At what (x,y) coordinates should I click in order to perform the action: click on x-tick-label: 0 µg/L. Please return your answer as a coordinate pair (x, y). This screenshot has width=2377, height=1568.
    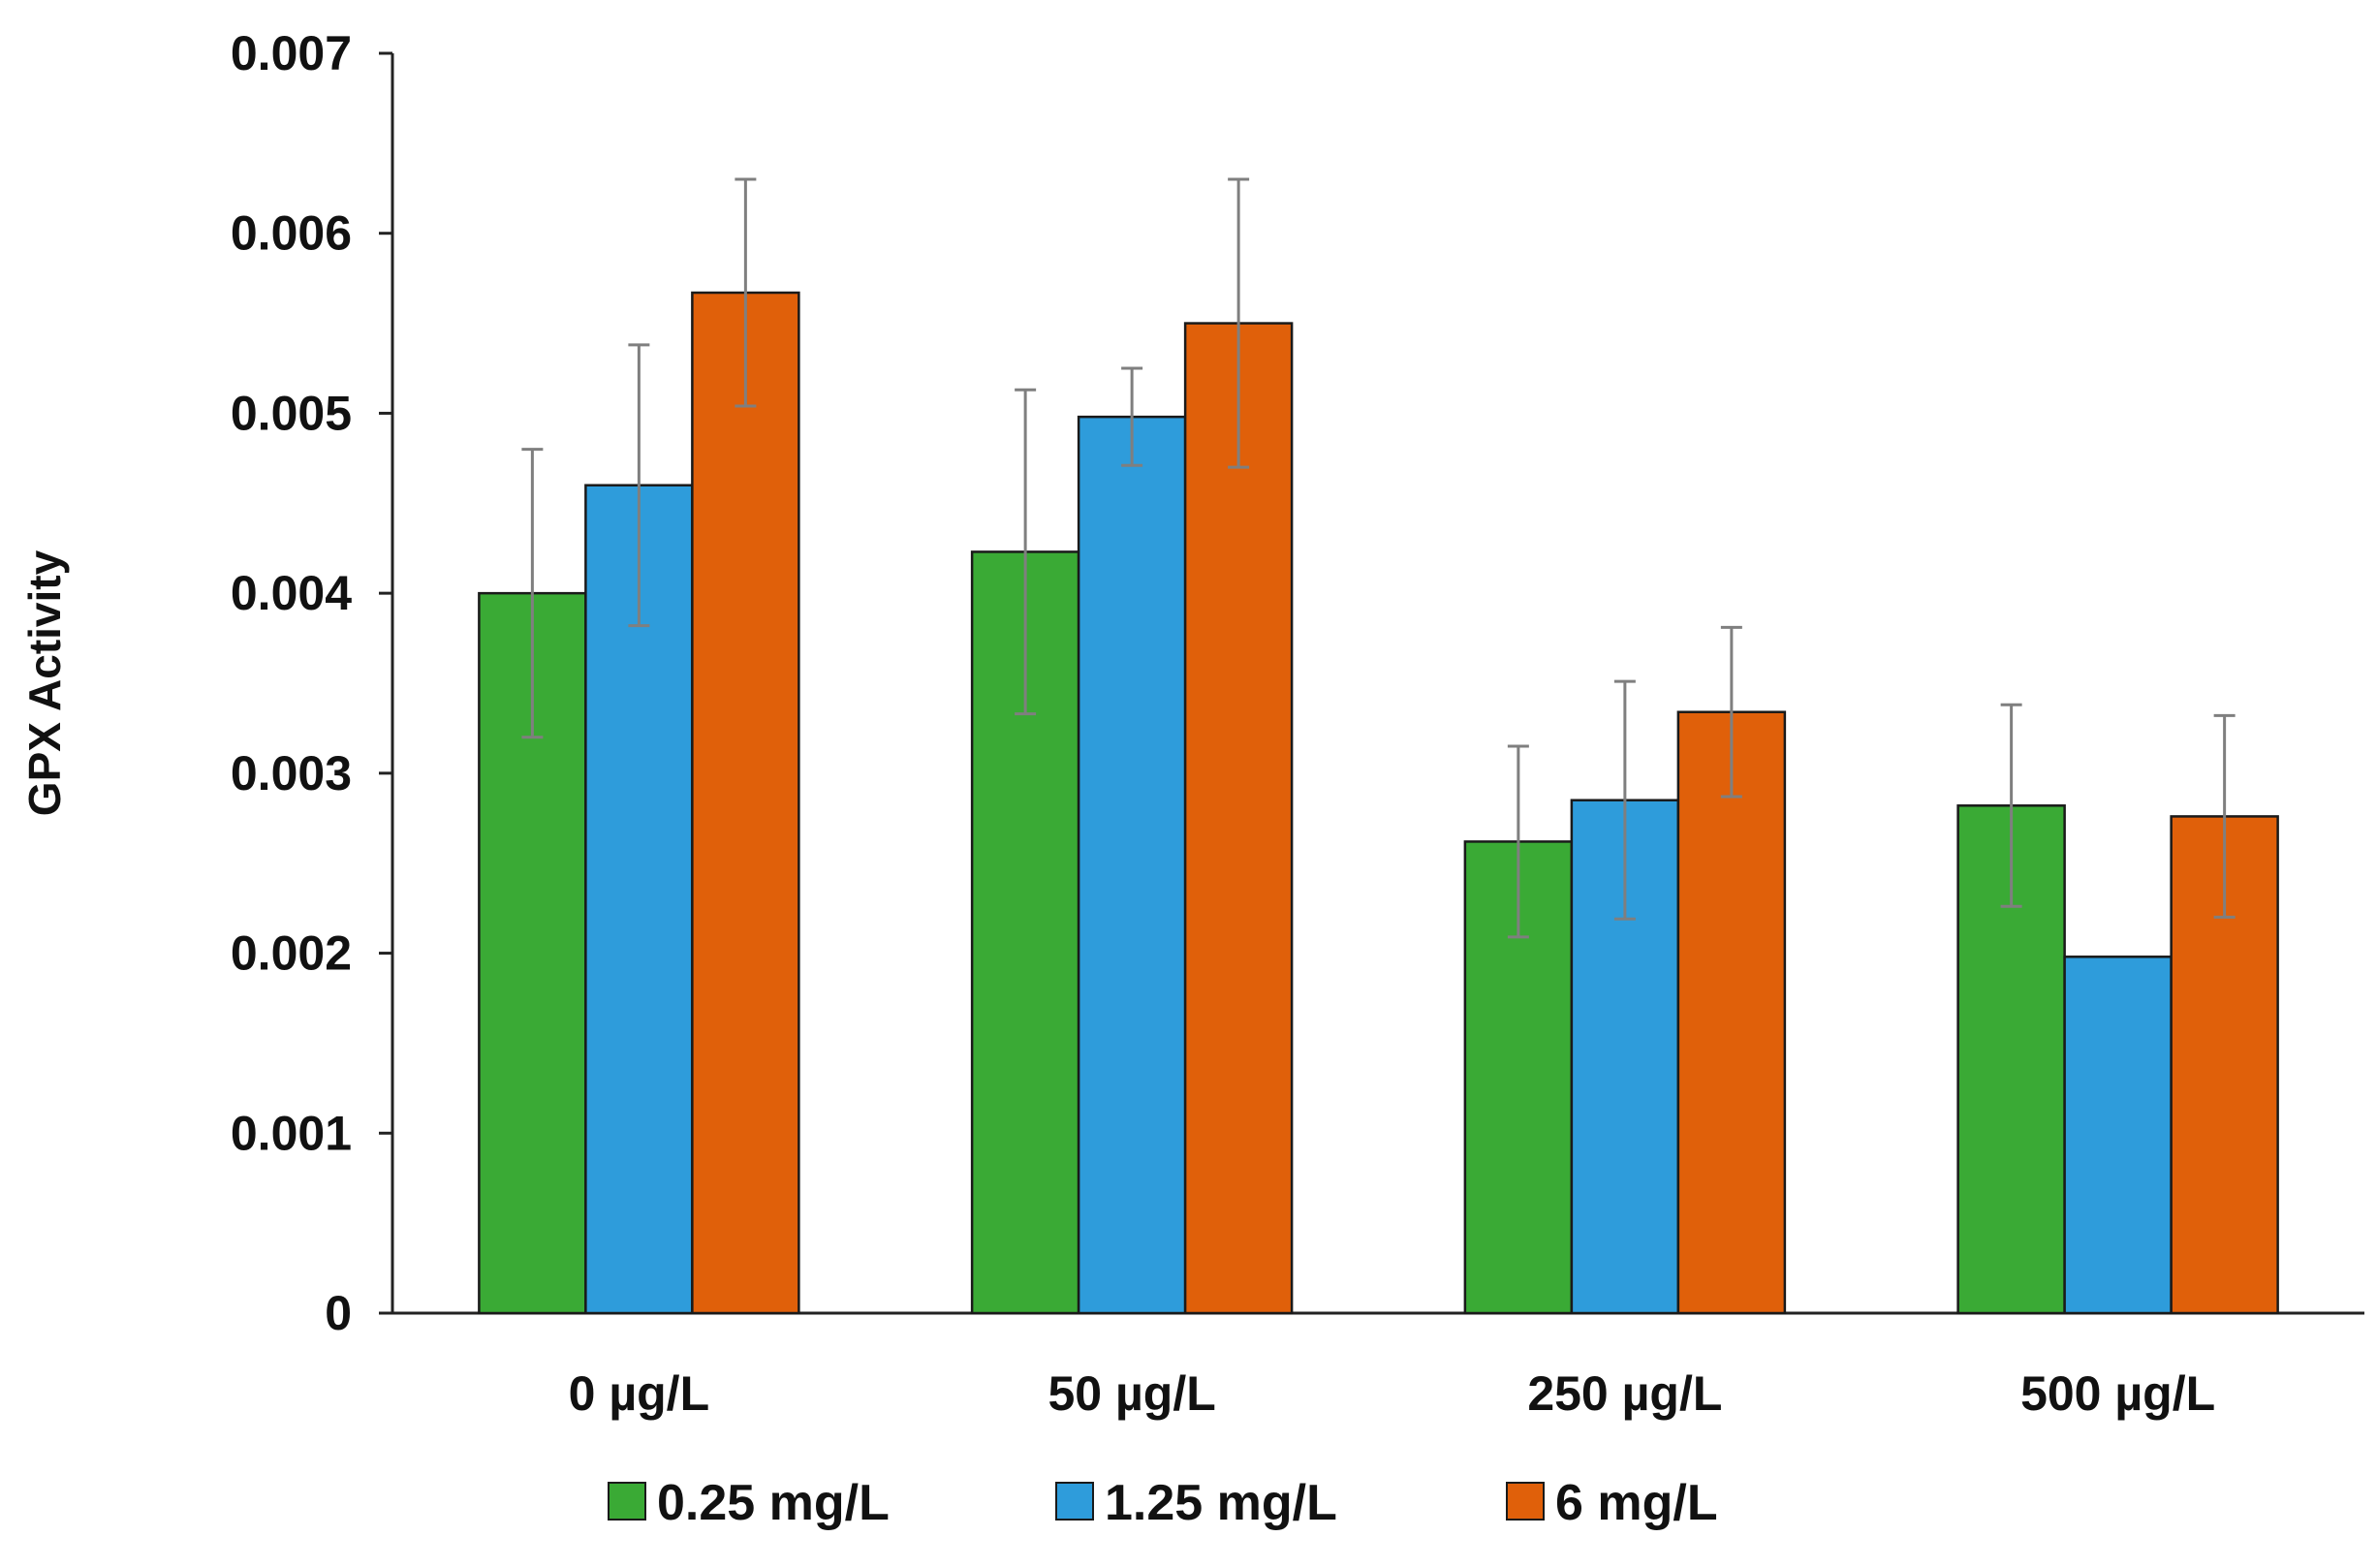
    Looking at the image, I should click on (639, 1394).